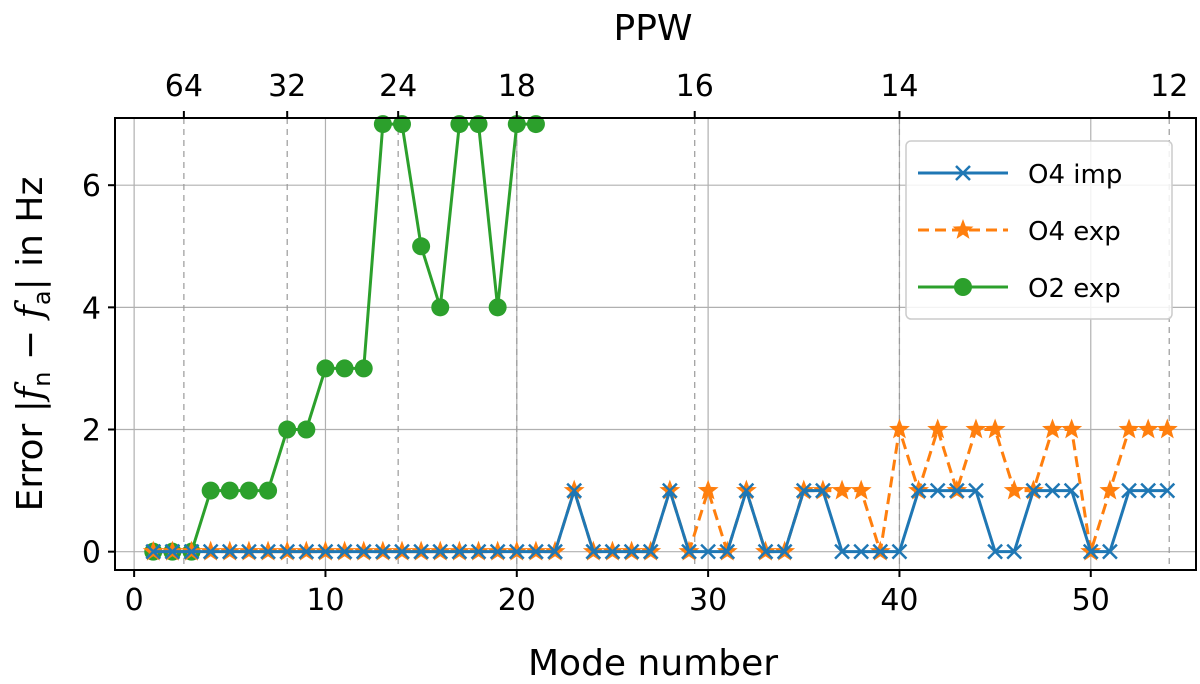 The image size is (1200, 684). I want to click on legend-label: O4 imp, so click(1075, 175).